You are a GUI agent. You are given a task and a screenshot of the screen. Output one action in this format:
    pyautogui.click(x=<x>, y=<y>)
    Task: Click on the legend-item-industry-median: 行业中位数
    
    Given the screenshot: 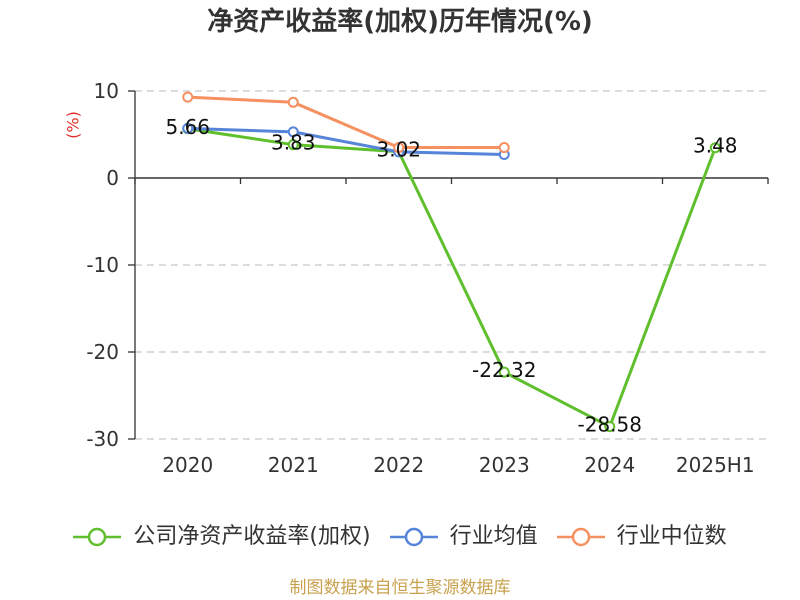 What is the action you would take?
    pyautogui.click(x=641, y=537)
    